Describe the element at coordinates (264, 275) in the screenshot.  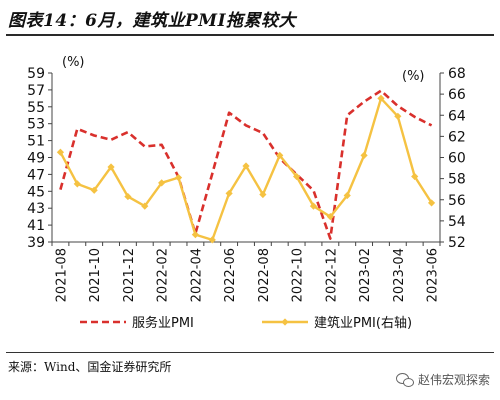
I see `x-tick-label: 2022-08` at that location.